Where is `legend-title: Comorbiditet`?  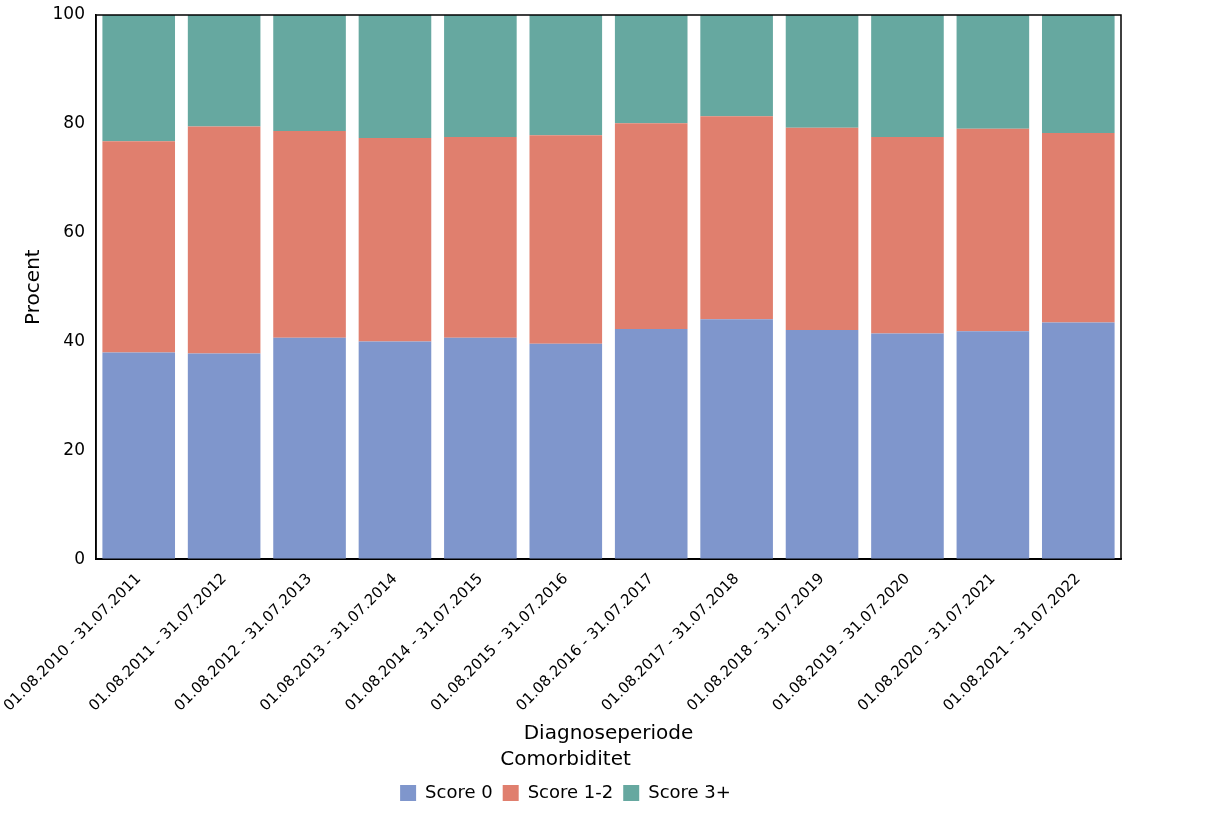 legend-title: Comorbiditet is located at coordinates (565, 758).